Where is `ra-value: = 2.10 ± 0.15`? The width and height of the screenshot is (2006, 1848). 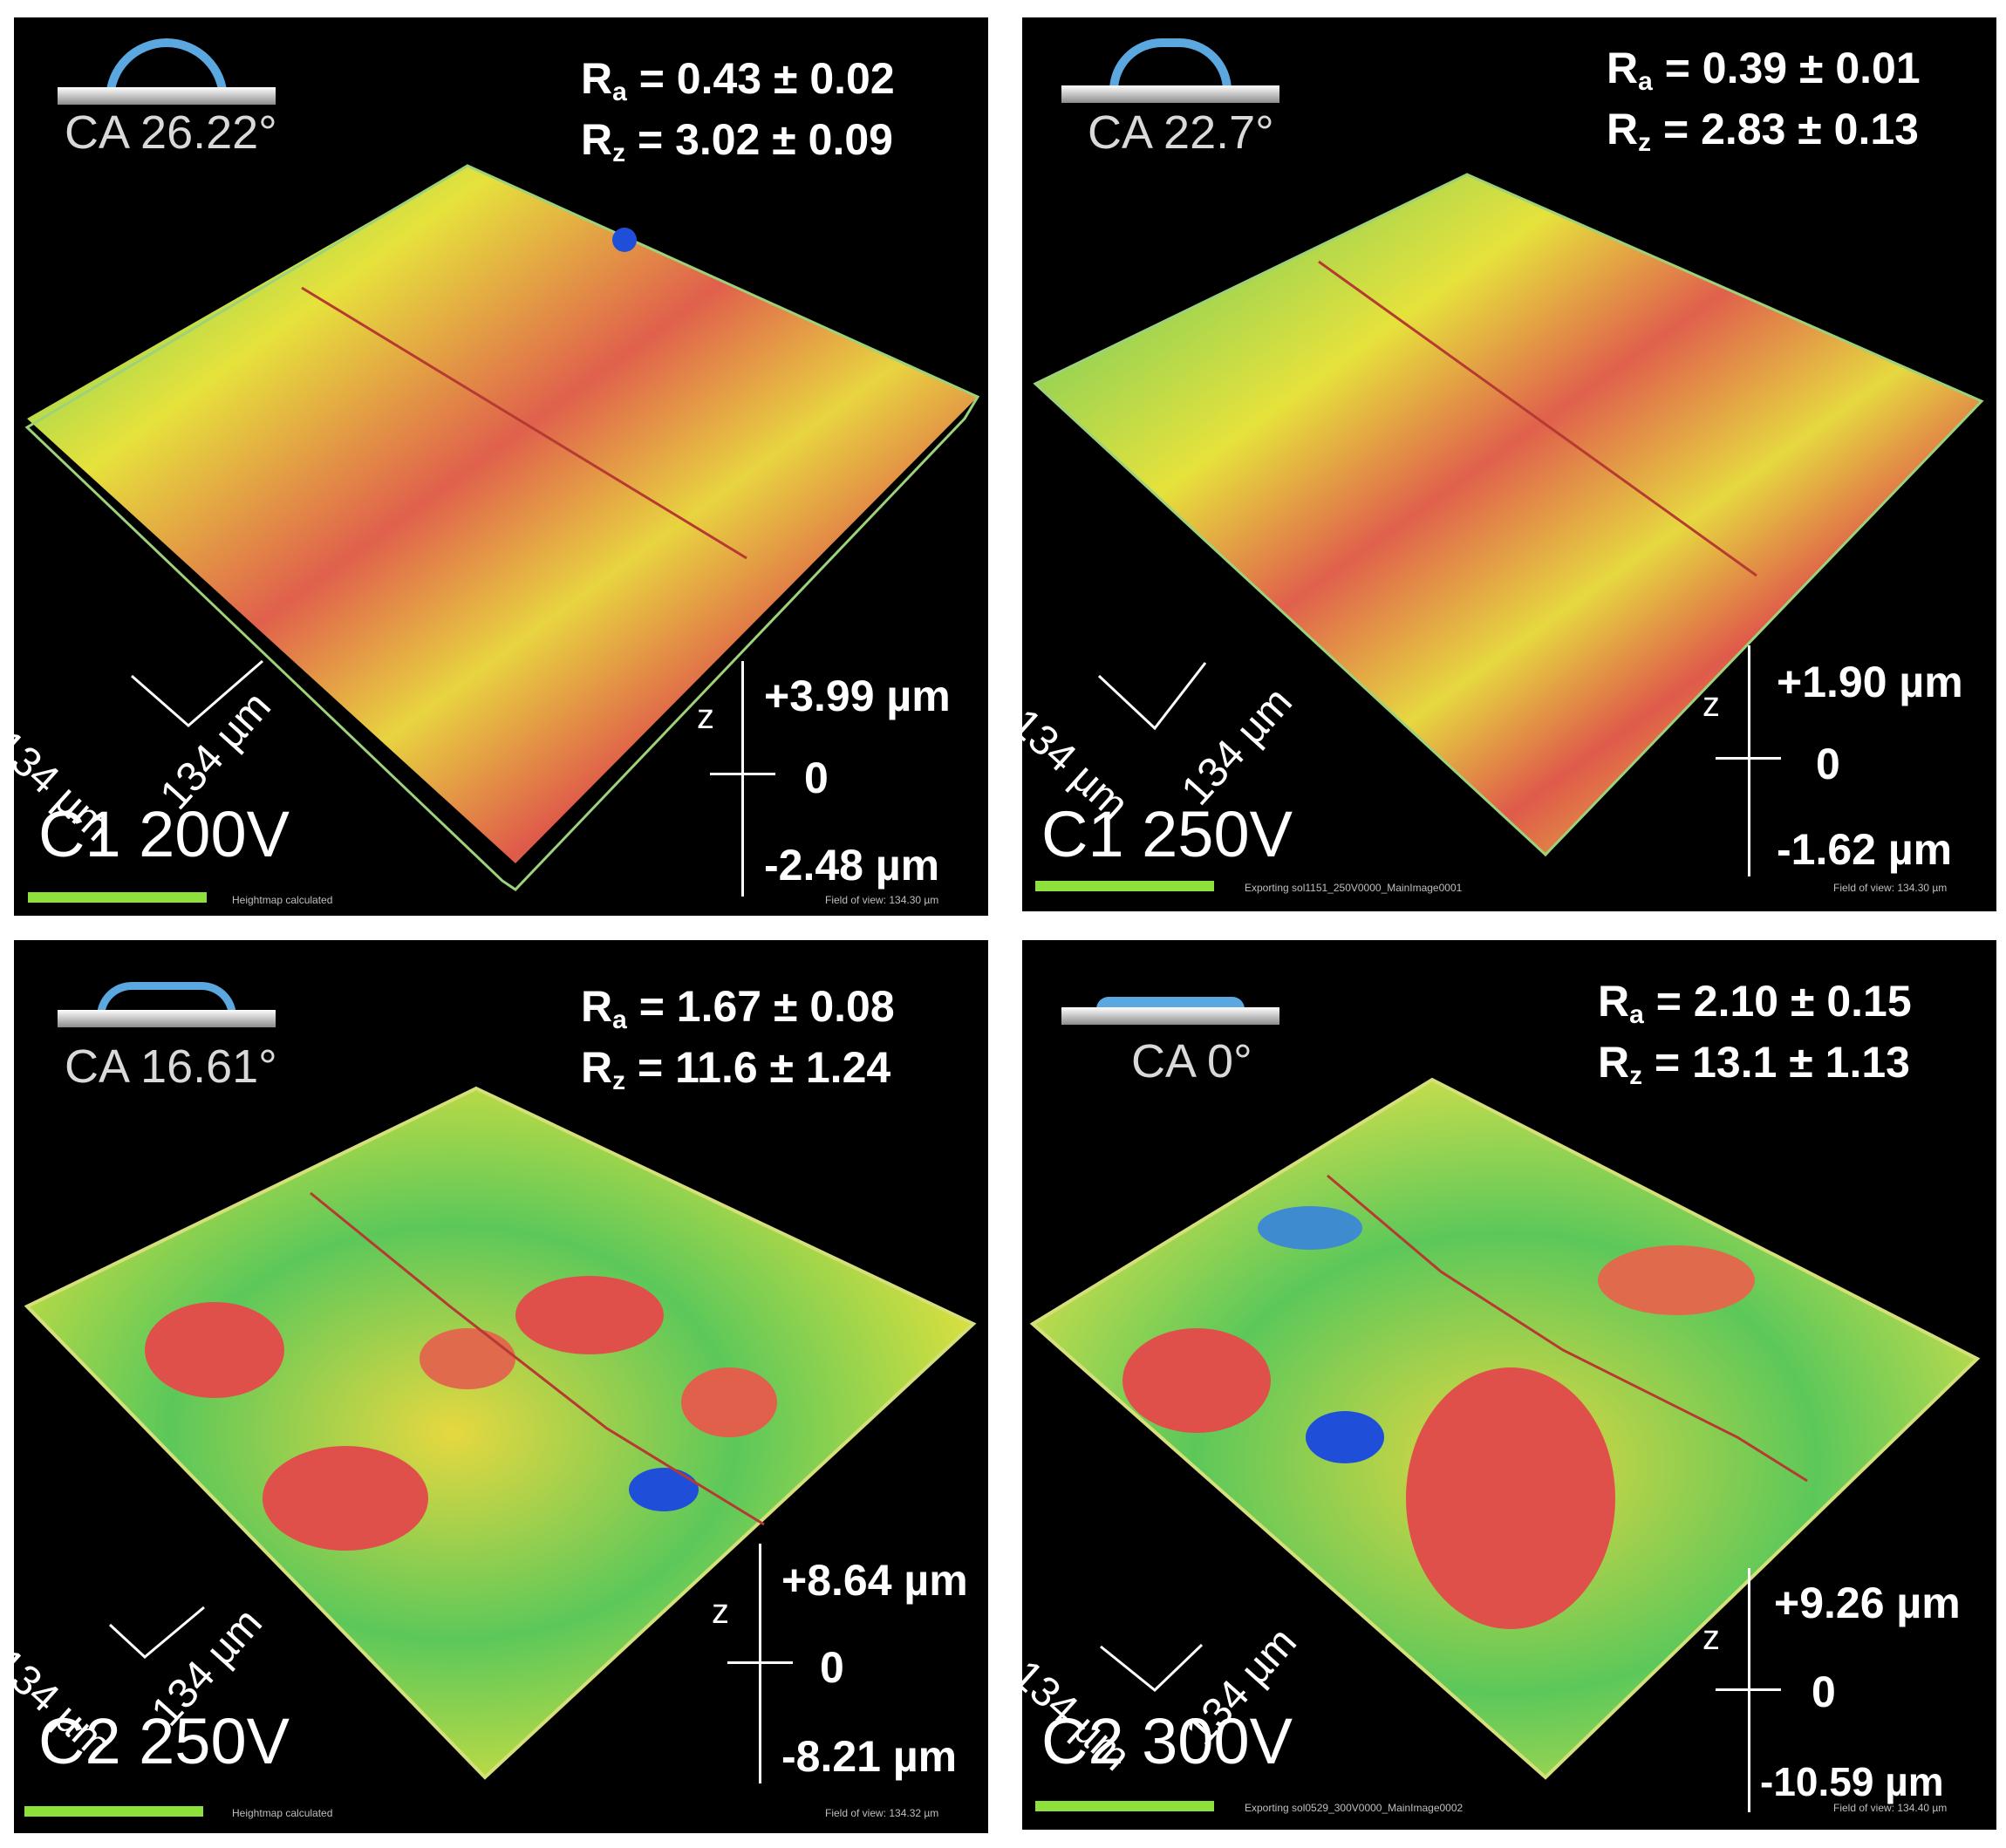
ra-value: = 2.10 ± 0.15 is located at coordinates (1777, 1001).